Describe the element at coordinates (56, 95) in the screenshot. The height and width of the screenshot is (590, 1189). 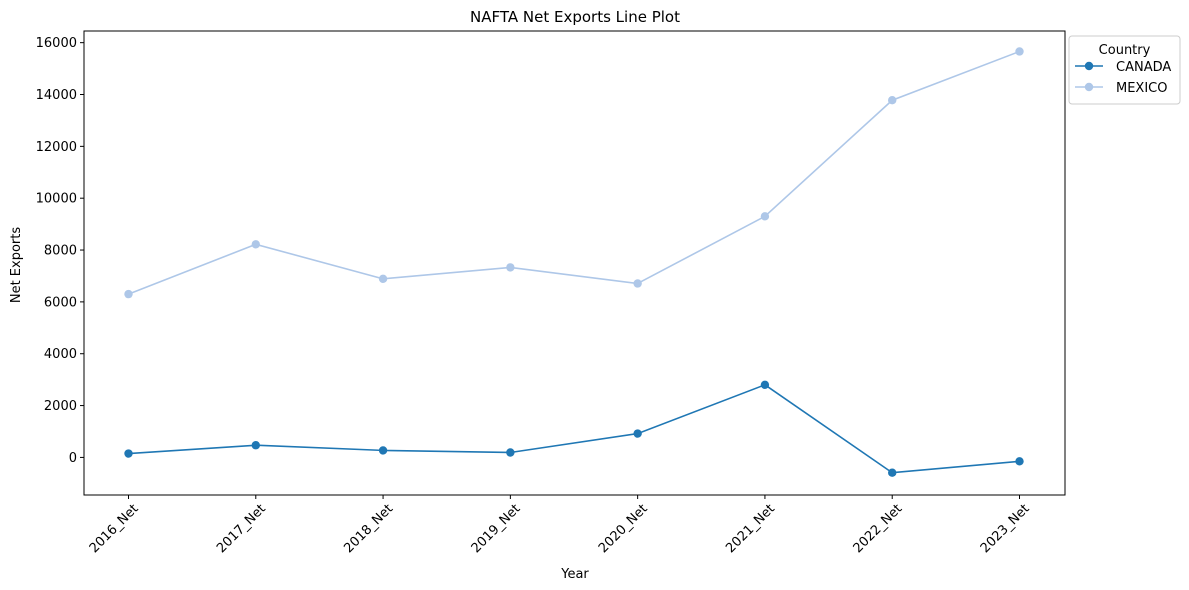
I see `y-tick-label: 14000` at that location.